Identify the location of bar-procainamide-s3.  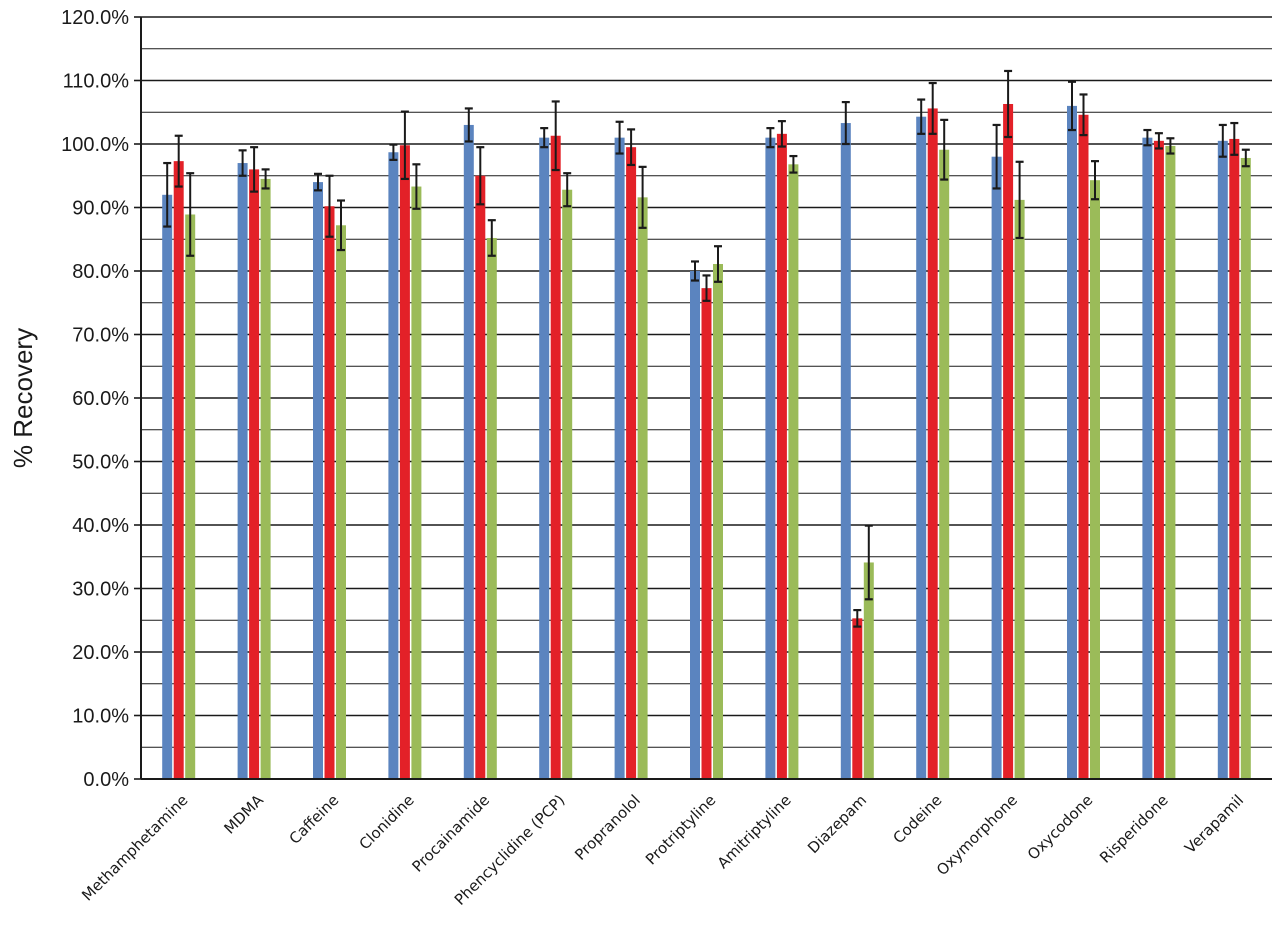
(491, 508).